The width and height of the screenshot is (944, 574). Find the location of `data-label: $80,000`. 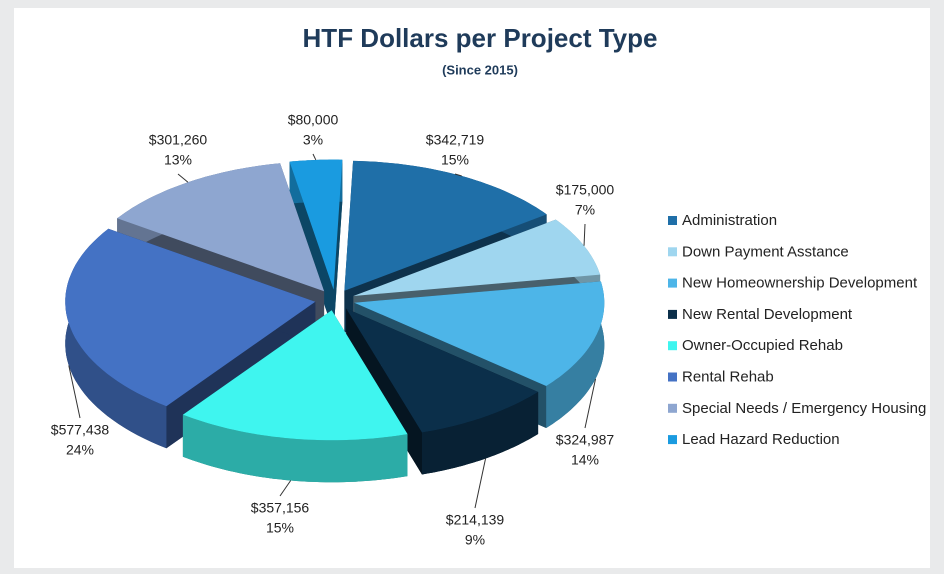

data-label: $80,000 is located at coordinates (313, 120).